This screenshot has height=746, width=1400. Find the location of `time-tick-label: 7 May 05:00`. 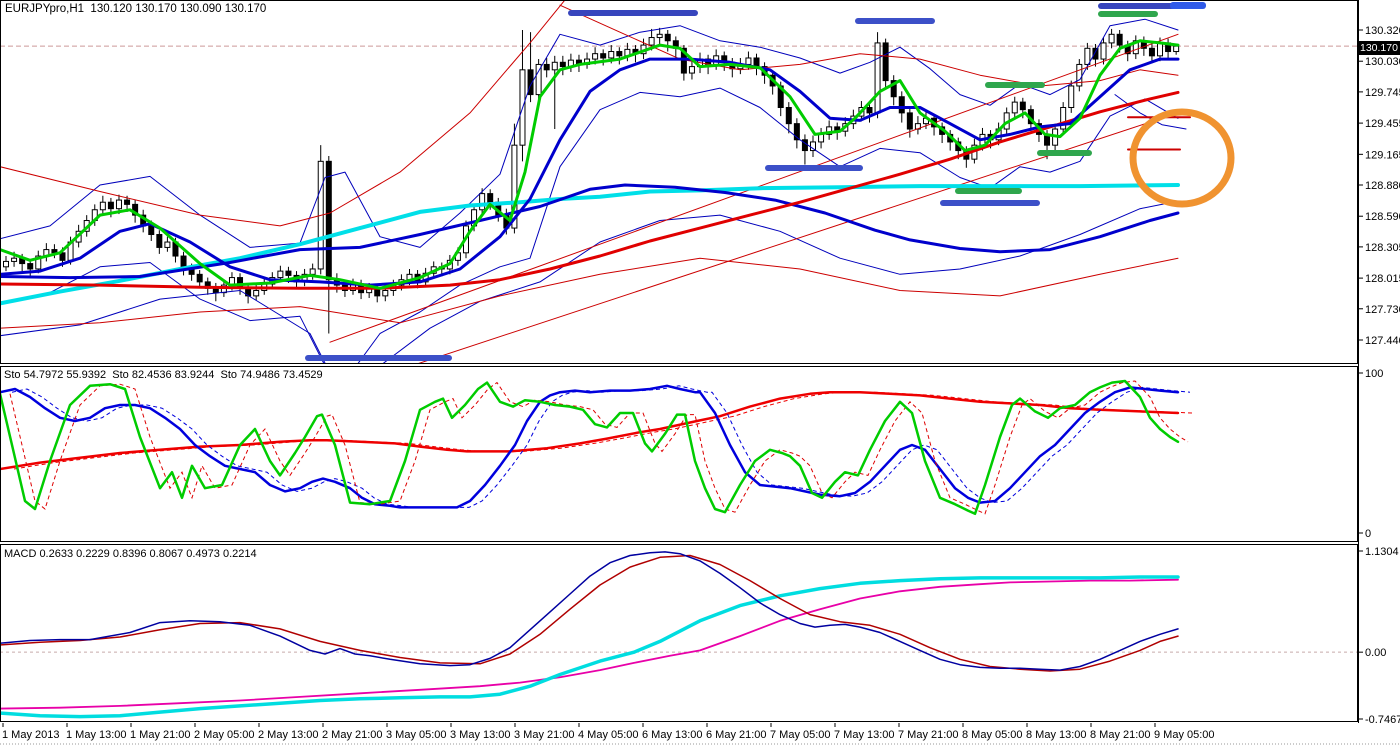

time-tick-label: 7 May 05:00 is located at coordinates (800, 735).